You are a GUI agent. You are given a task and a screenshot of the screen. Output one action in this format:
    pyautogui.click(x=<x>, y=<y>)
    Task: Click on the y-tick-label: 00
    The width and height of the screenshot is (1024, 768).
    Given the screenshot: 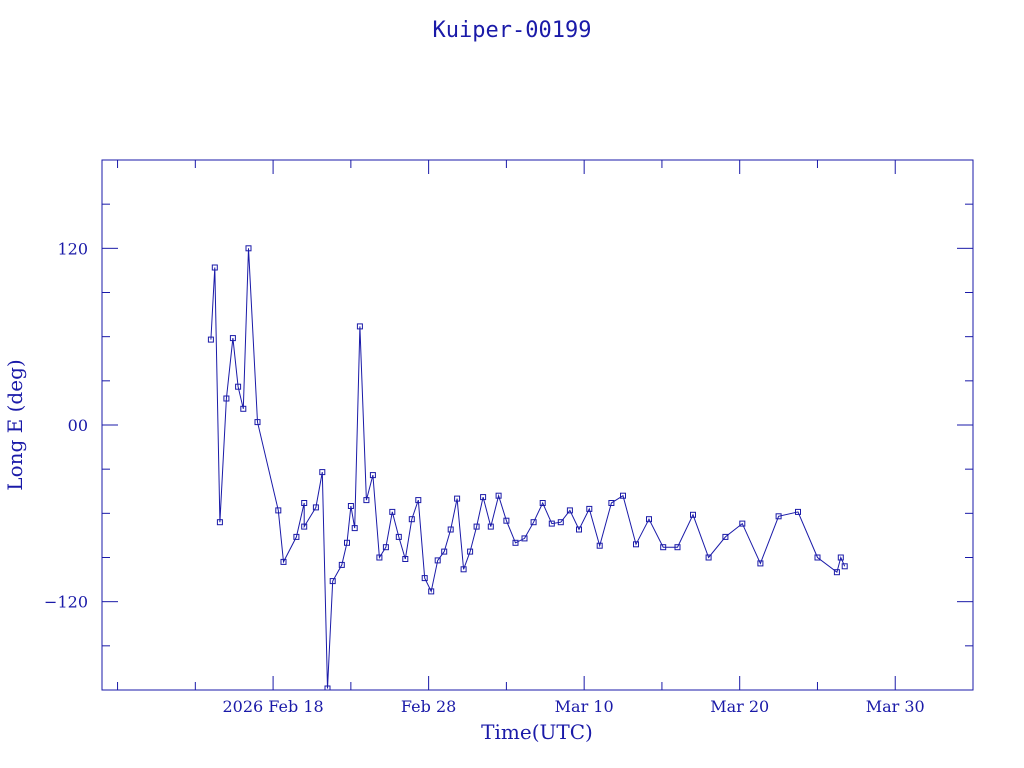 What is the action you would take?
    pyautogui.click(x=78, y=425)
    